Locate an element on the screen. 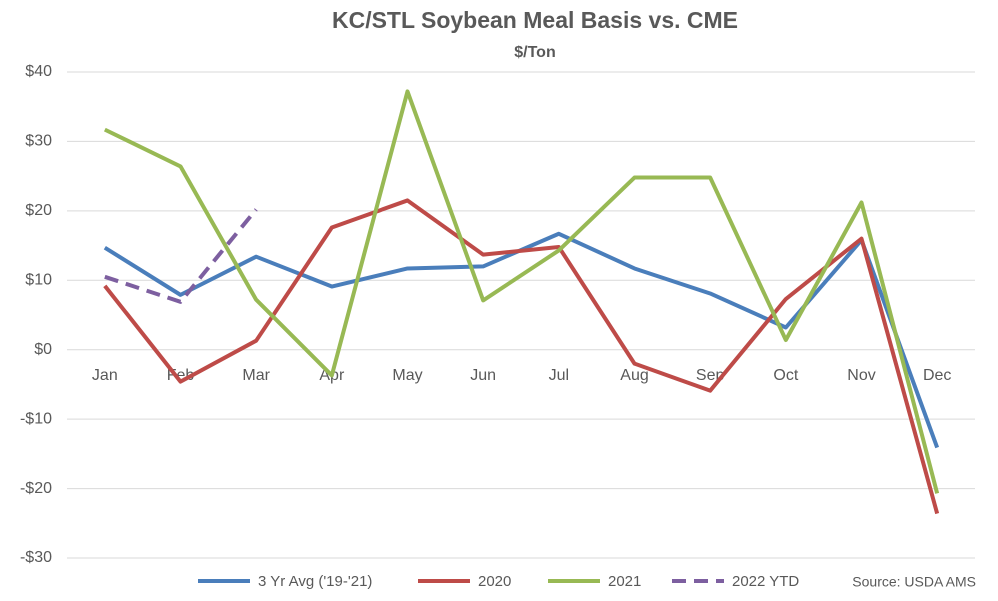 This screenshot has width=998, height=601. y-tick-label: -$20 is located at coordinates (36, 488).